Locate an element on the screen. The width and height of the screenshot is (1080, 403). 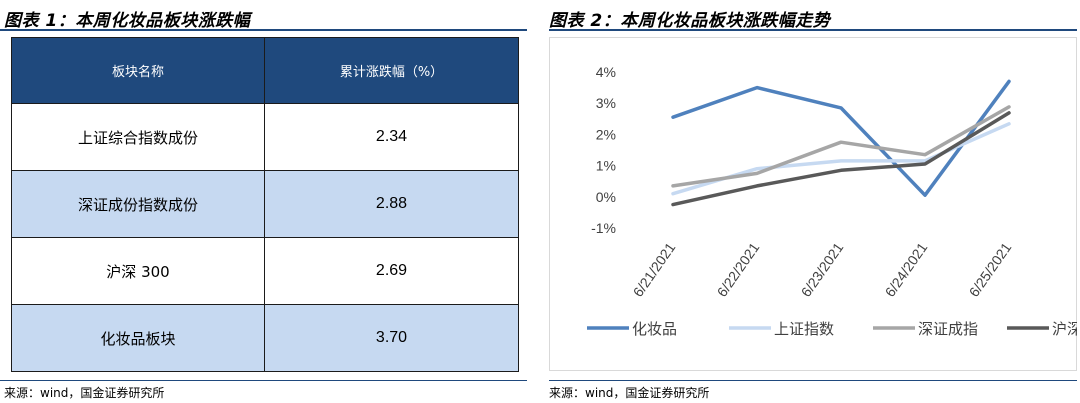
table-row: 沪深 300 2.69 is located at coordinates (265, 271).